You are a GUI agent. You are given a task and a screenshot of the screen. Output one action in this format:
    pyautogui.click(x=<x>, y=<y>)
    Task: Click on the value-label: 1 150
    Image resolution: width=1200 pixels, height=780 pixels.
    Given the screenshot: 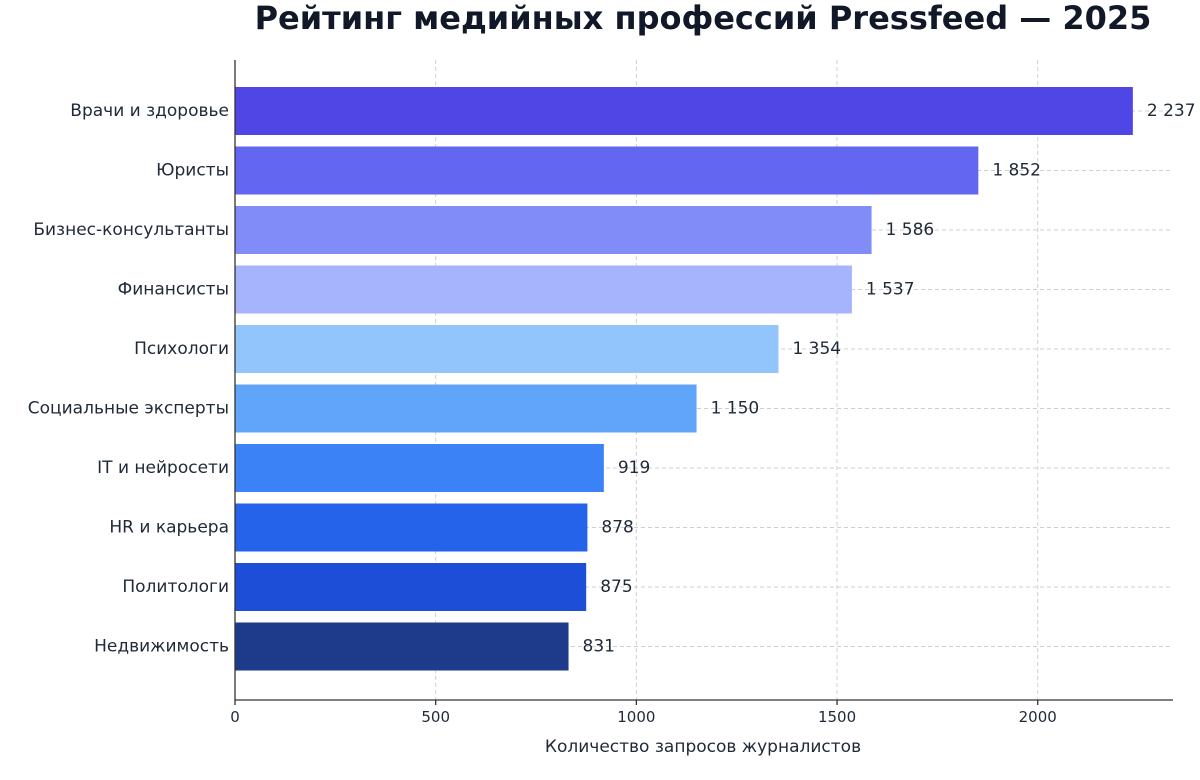 What is the action you would take?
    pyautogui.click(x=735, y=409)
    